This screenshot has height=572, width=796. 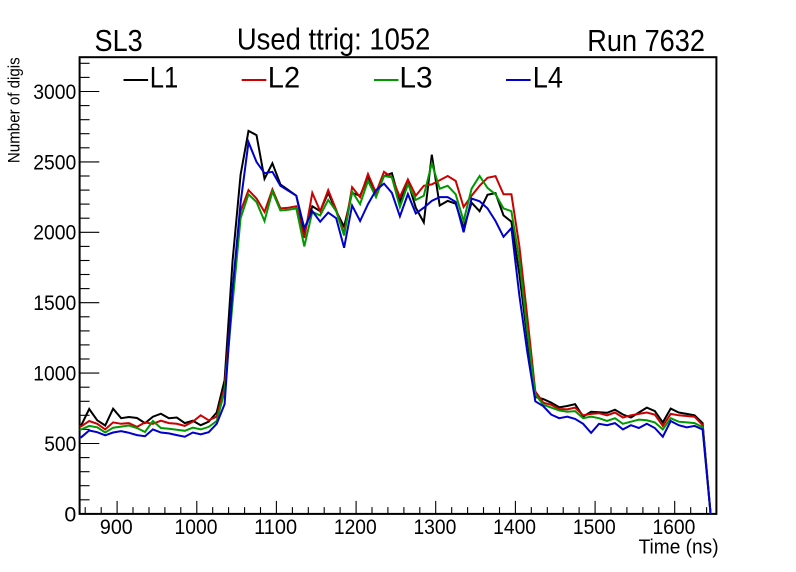 I want to click on svg-text: L2, so click(x=284, y=78).